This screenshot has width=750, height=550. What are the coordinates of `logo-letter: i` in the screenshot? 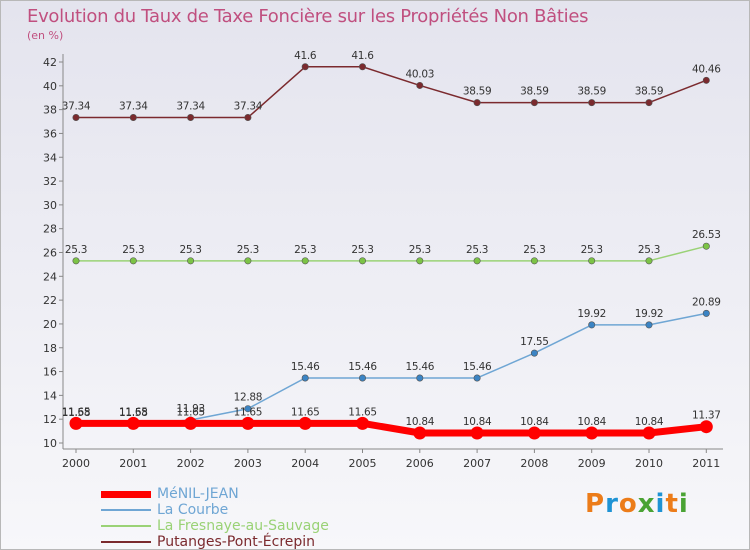 It's located at (660, 504).